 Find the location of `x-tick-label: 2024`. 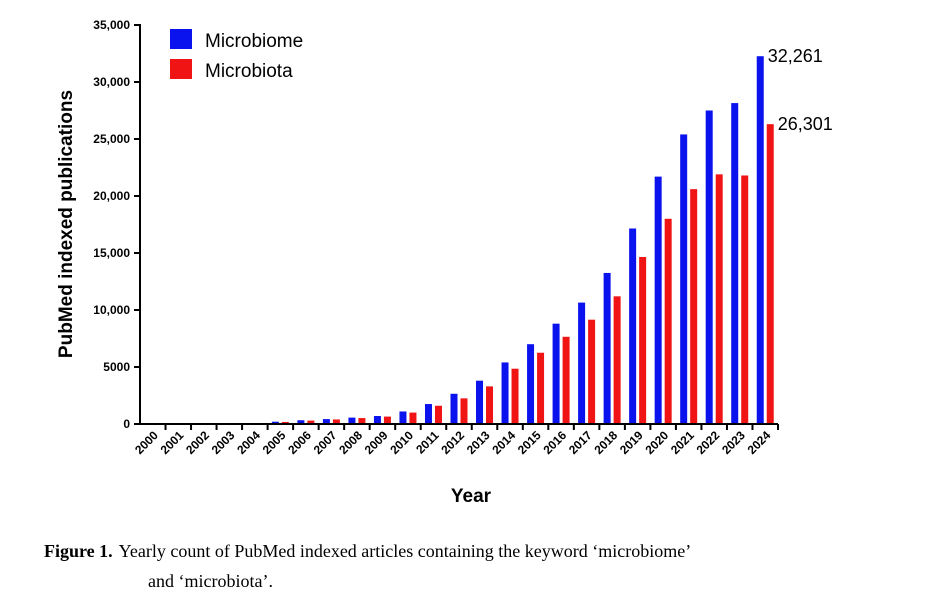

x-tick-label: 2024 is located at coordinates (759, 442).